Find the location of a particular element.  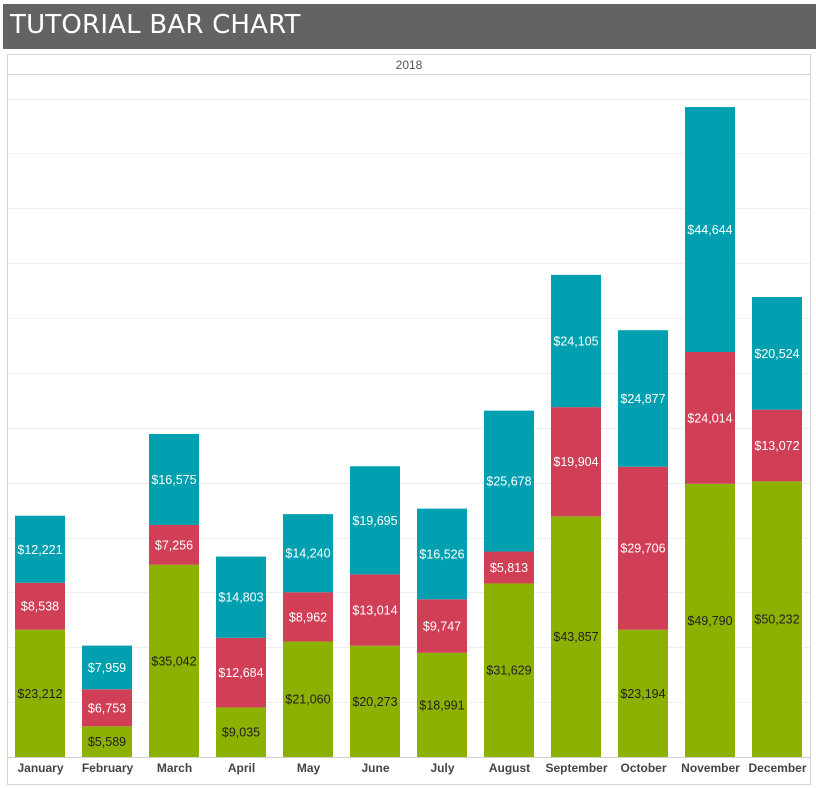

data-label: $23,212 is located at coordinates (39, 694).